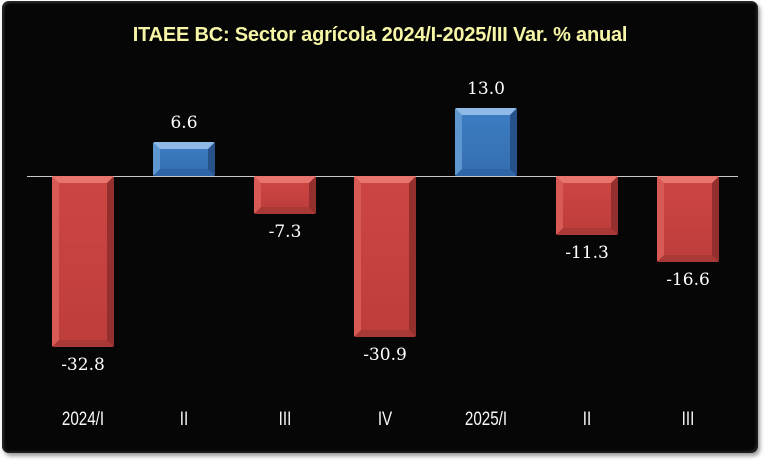 The width and height of the screenshot is (768, 468). What do you see at coordinates (184, 123) in the screenshot?
I see `bar-value-label: 6.6` at bounding box center [184, 123].